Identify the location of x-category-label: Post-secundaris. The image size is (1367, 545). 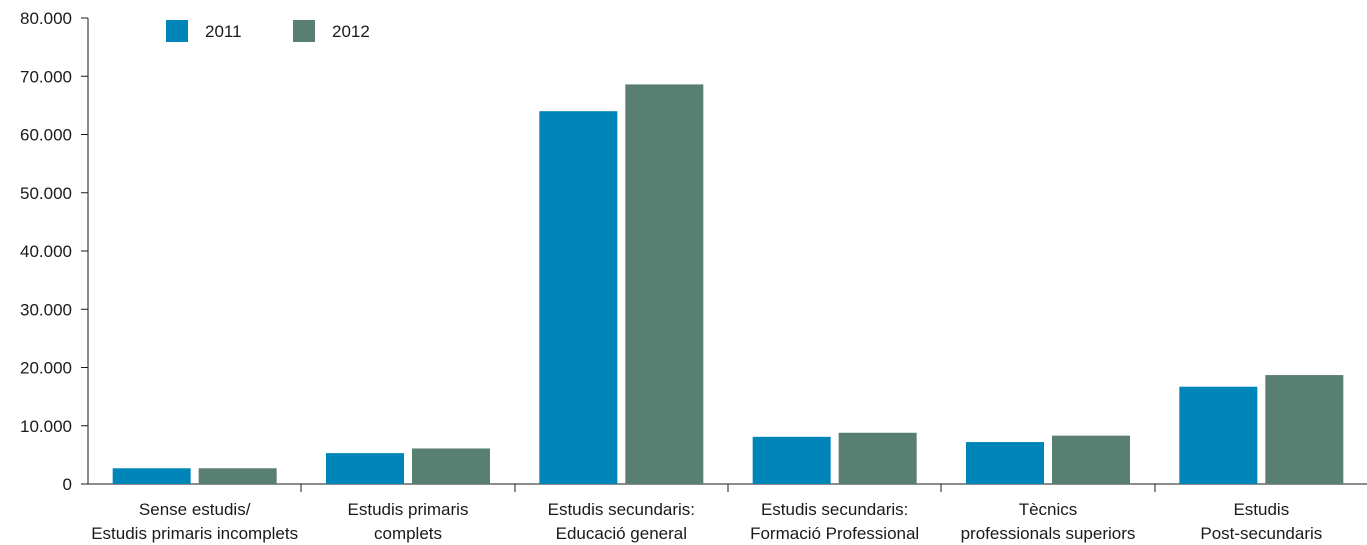
(1261, 533).